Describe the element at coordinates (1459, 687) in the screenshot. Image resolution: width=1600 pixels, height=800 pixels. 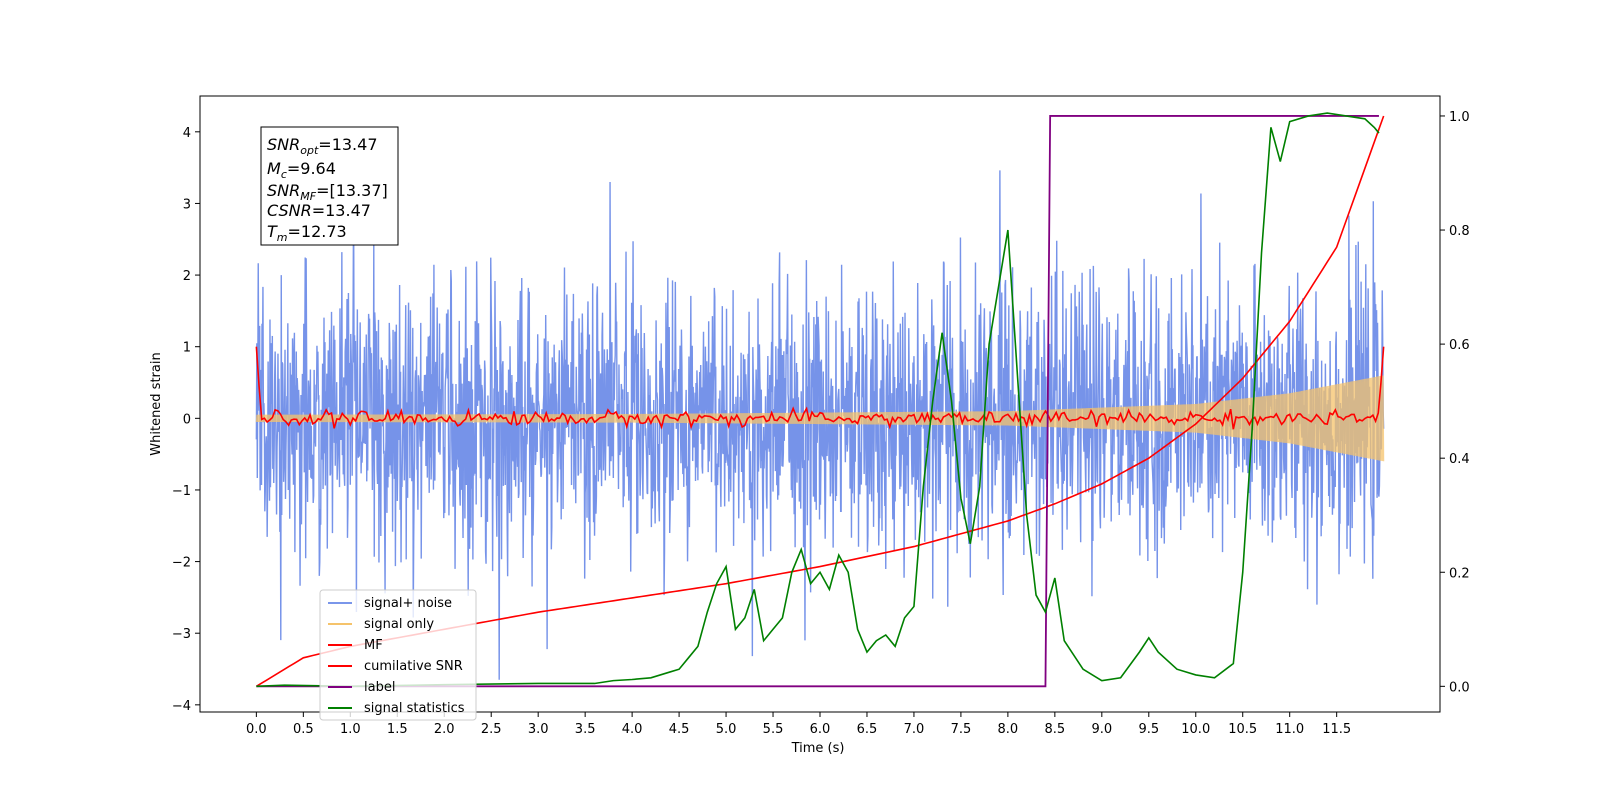
I see `y-right-tick-label: 0.0` at that location.